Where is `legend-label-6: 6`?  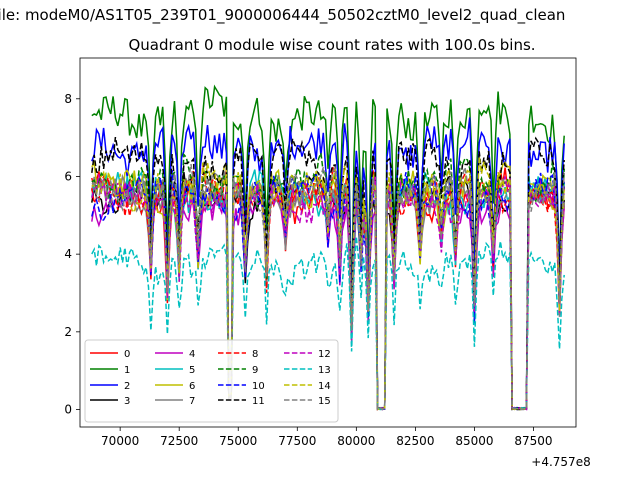
legend-label-6: 6 is located at coordinates (192, 386).